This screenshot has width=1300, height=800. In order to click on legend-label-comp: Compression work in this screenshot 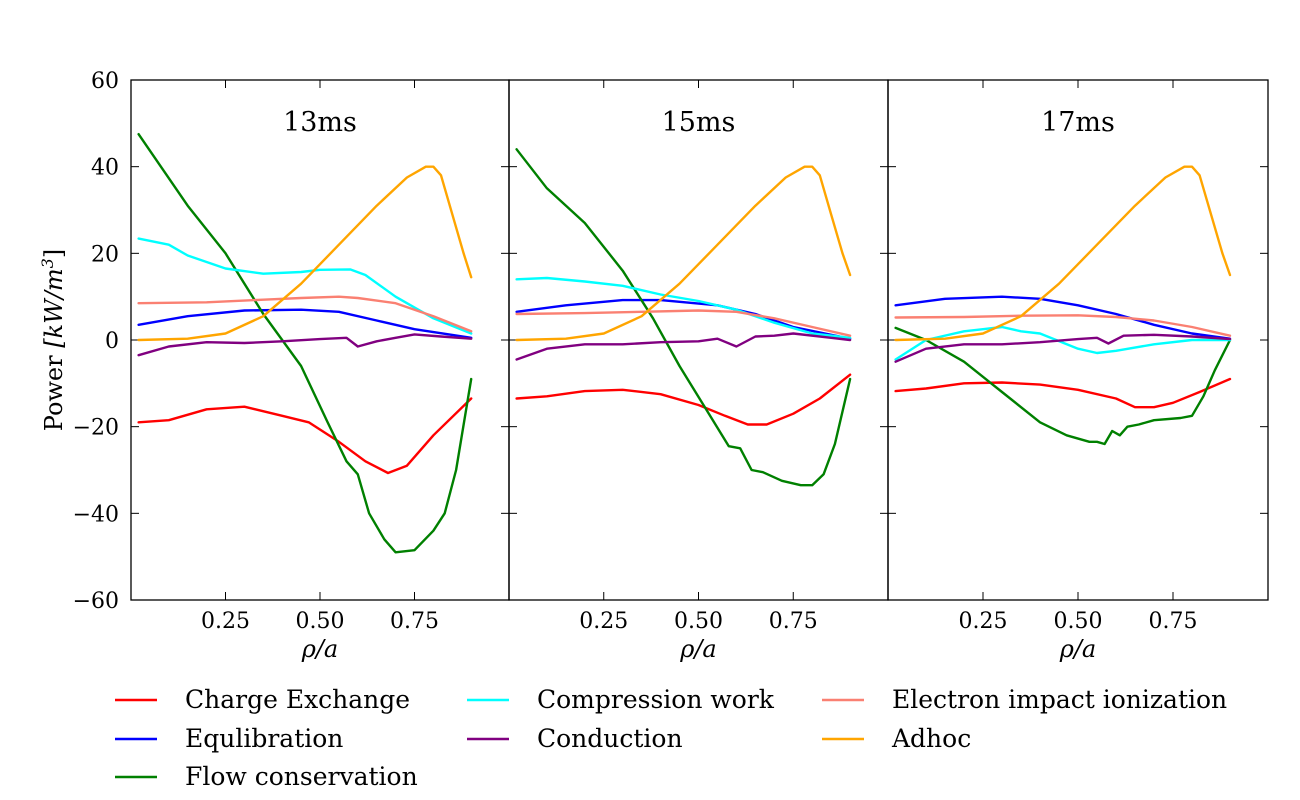, I will do `click(656, 699)`.